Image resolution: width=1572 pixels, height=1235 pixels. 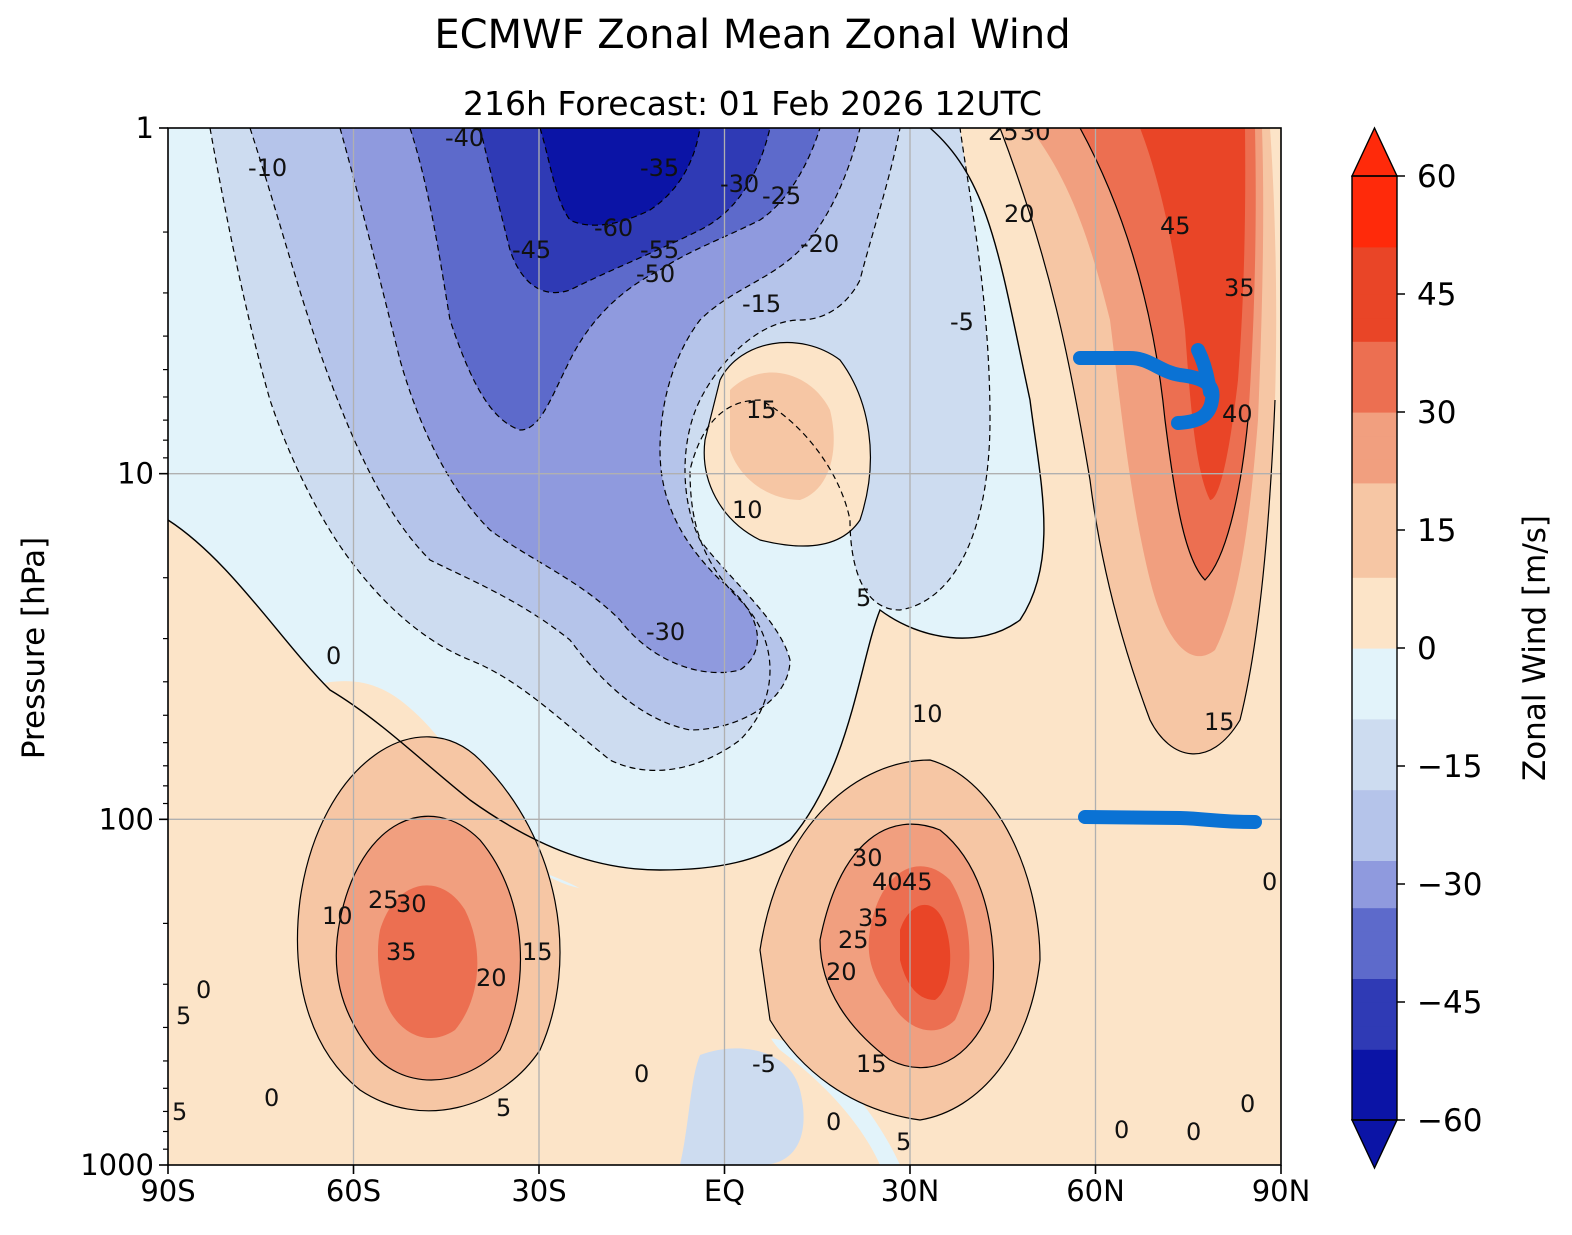 I want to click on contour-label: -60, so click(x=613, y=228).